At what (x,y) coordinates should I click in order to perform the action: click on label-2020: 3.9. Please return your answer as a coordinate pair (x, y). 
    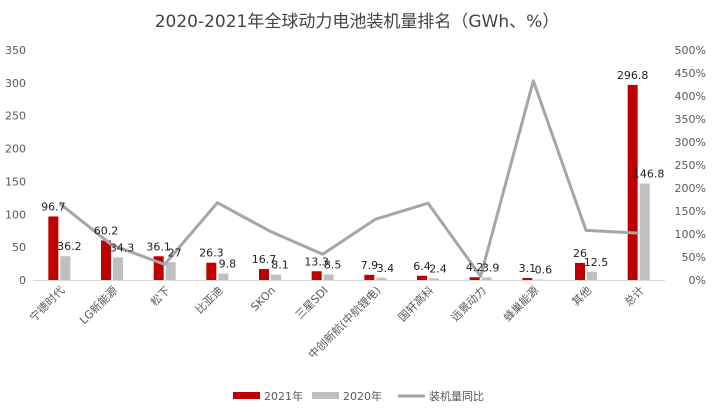
    Looking at the image, I should click on (491, 267).